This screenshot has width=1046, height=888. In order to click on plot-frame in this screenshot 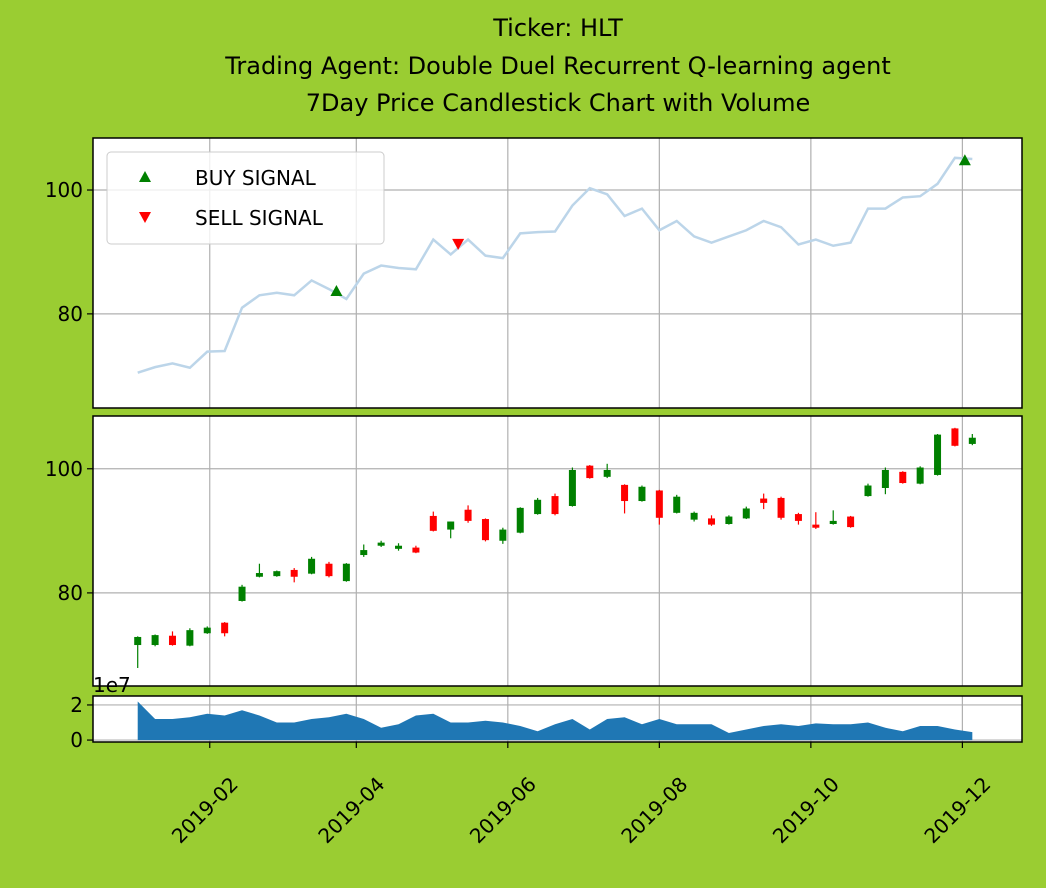, I will do `click(557, 719)`.